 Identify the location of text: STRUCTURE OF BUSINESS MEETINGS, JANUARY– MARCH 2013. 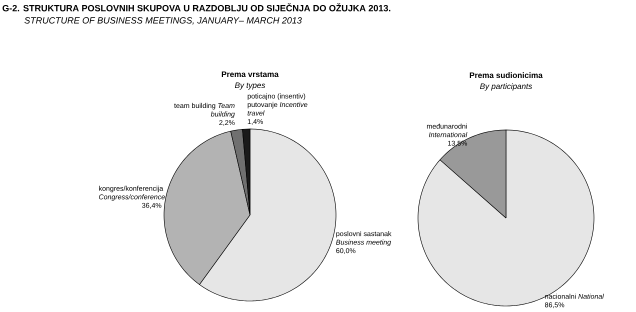
(163, 21).